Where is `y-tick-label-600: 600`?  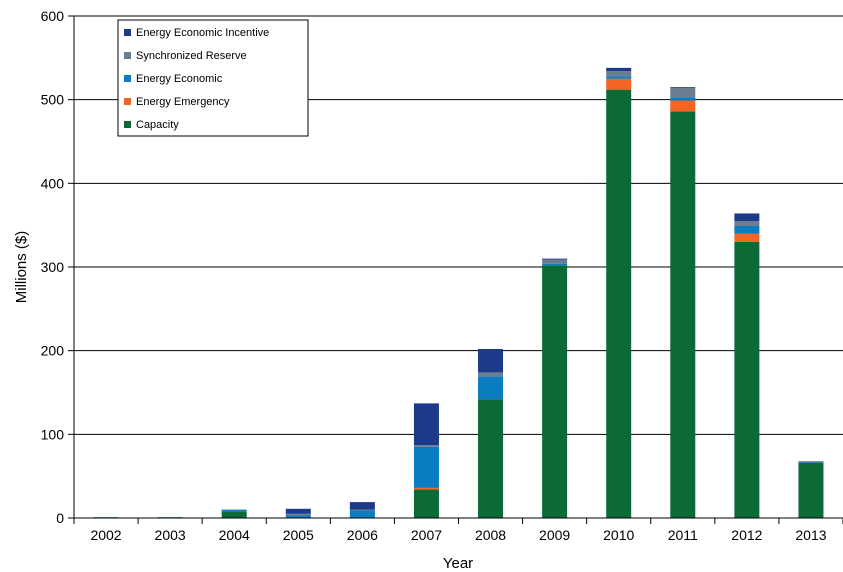 y-tick-label-600: 600 is located at coordinates (53, 16).